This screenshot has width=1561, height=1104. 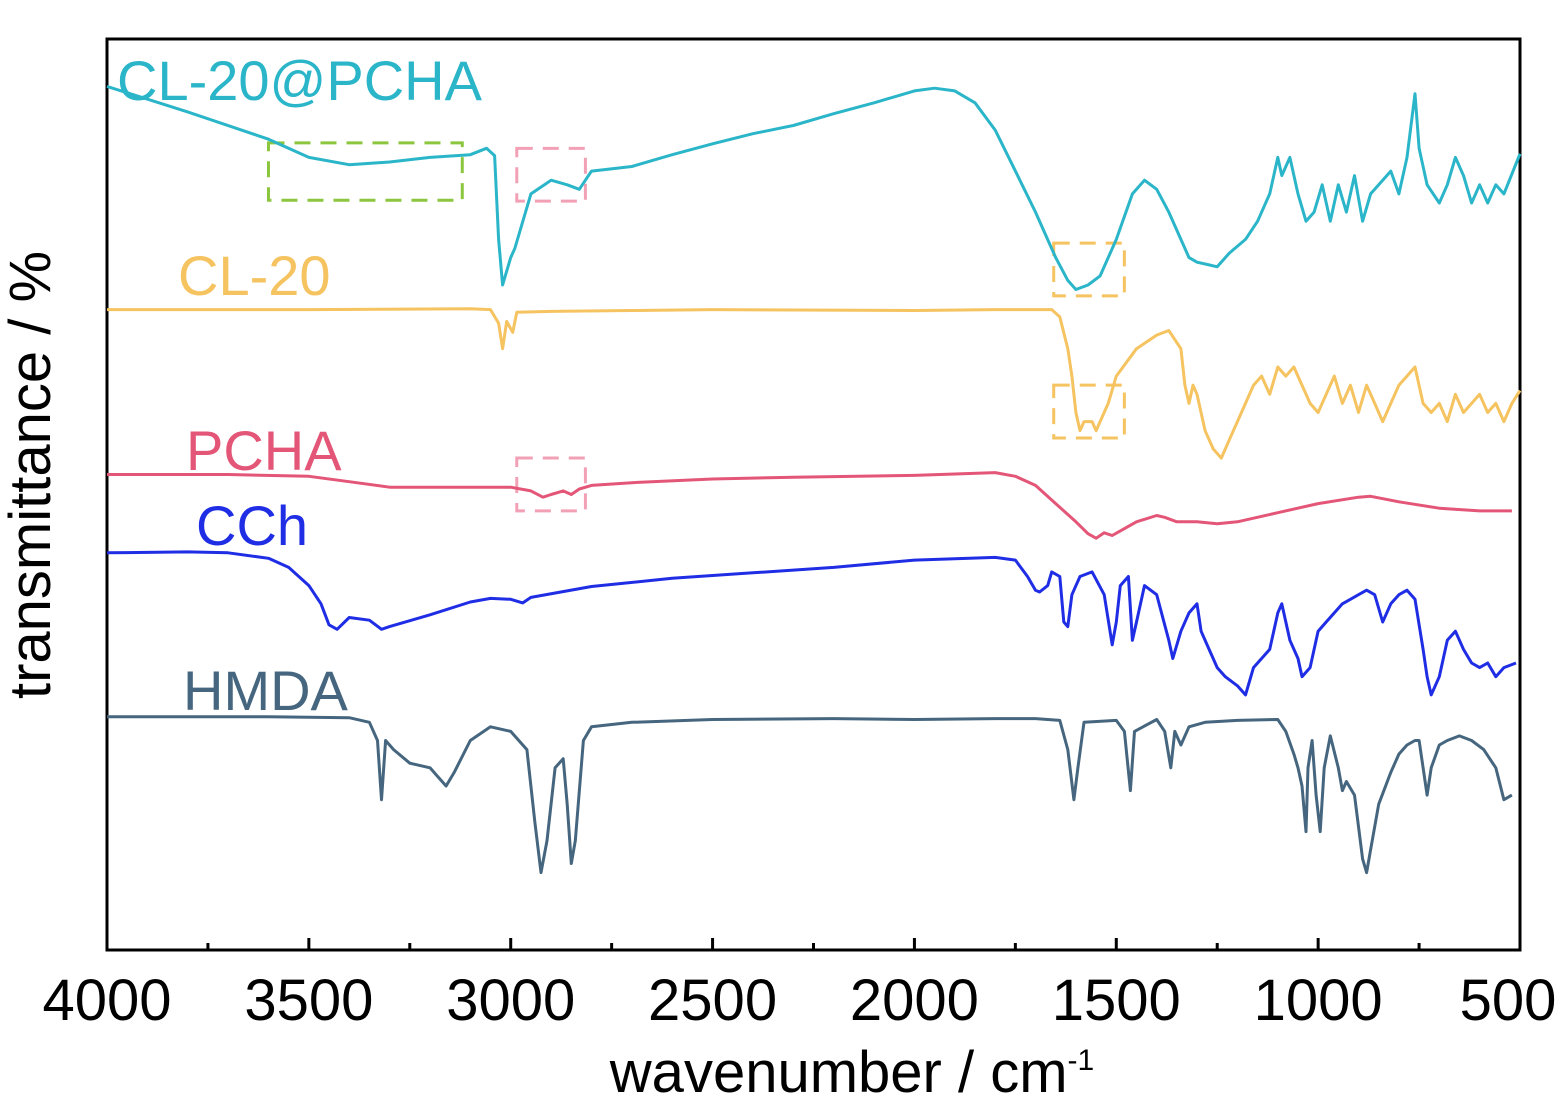 I want to click on x-tick-label: 3500, so click(x=308, y=1000).